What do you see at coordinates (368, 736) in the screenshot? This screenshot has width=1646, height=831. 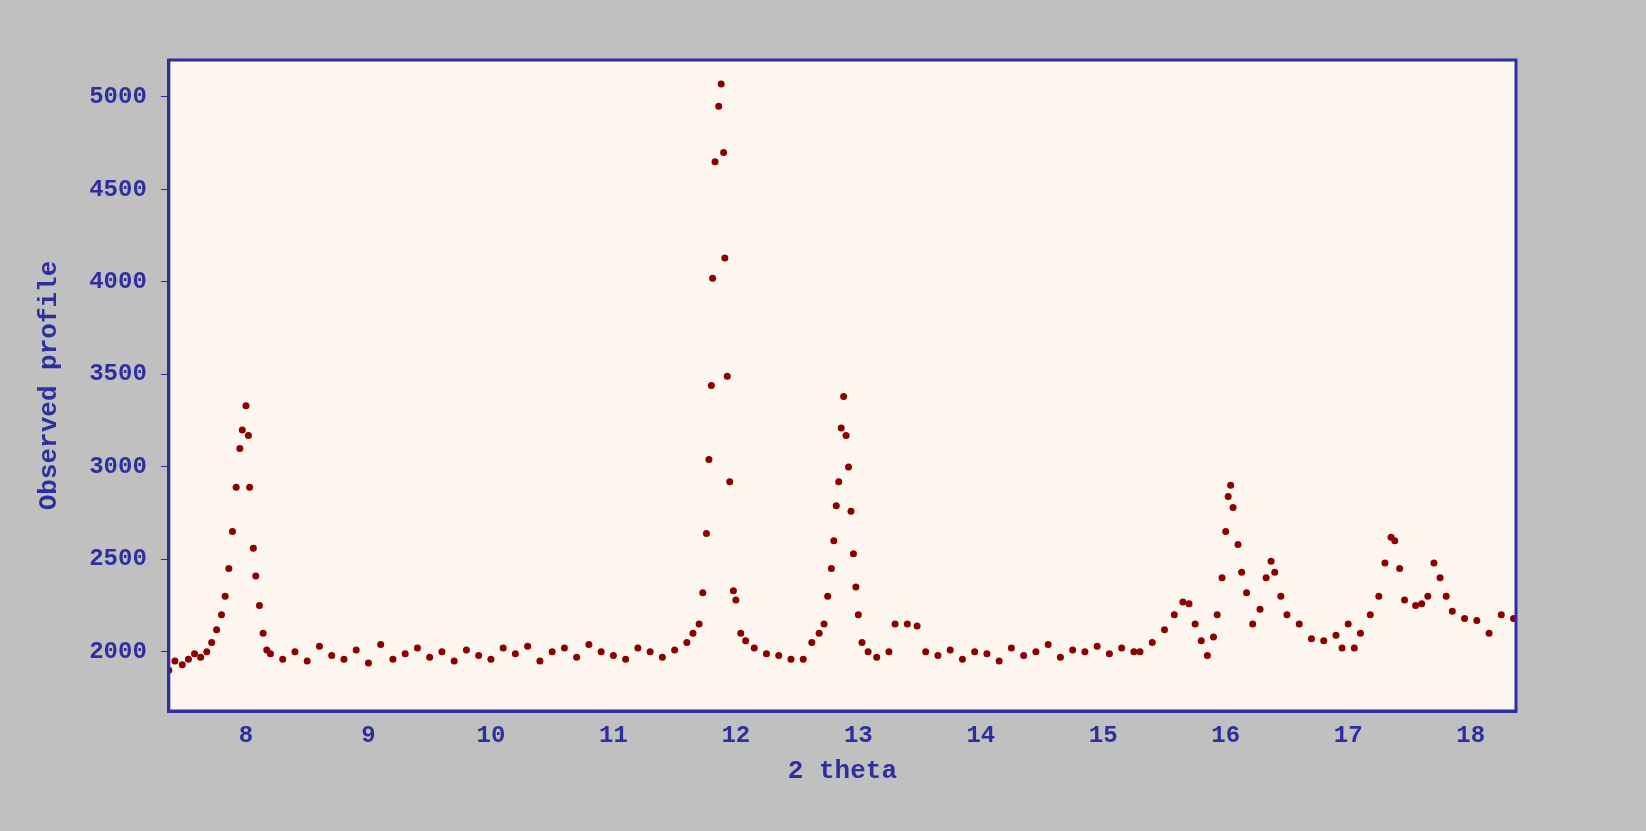 I see `x-tick-label: 9` at bounding box center [368, 736].